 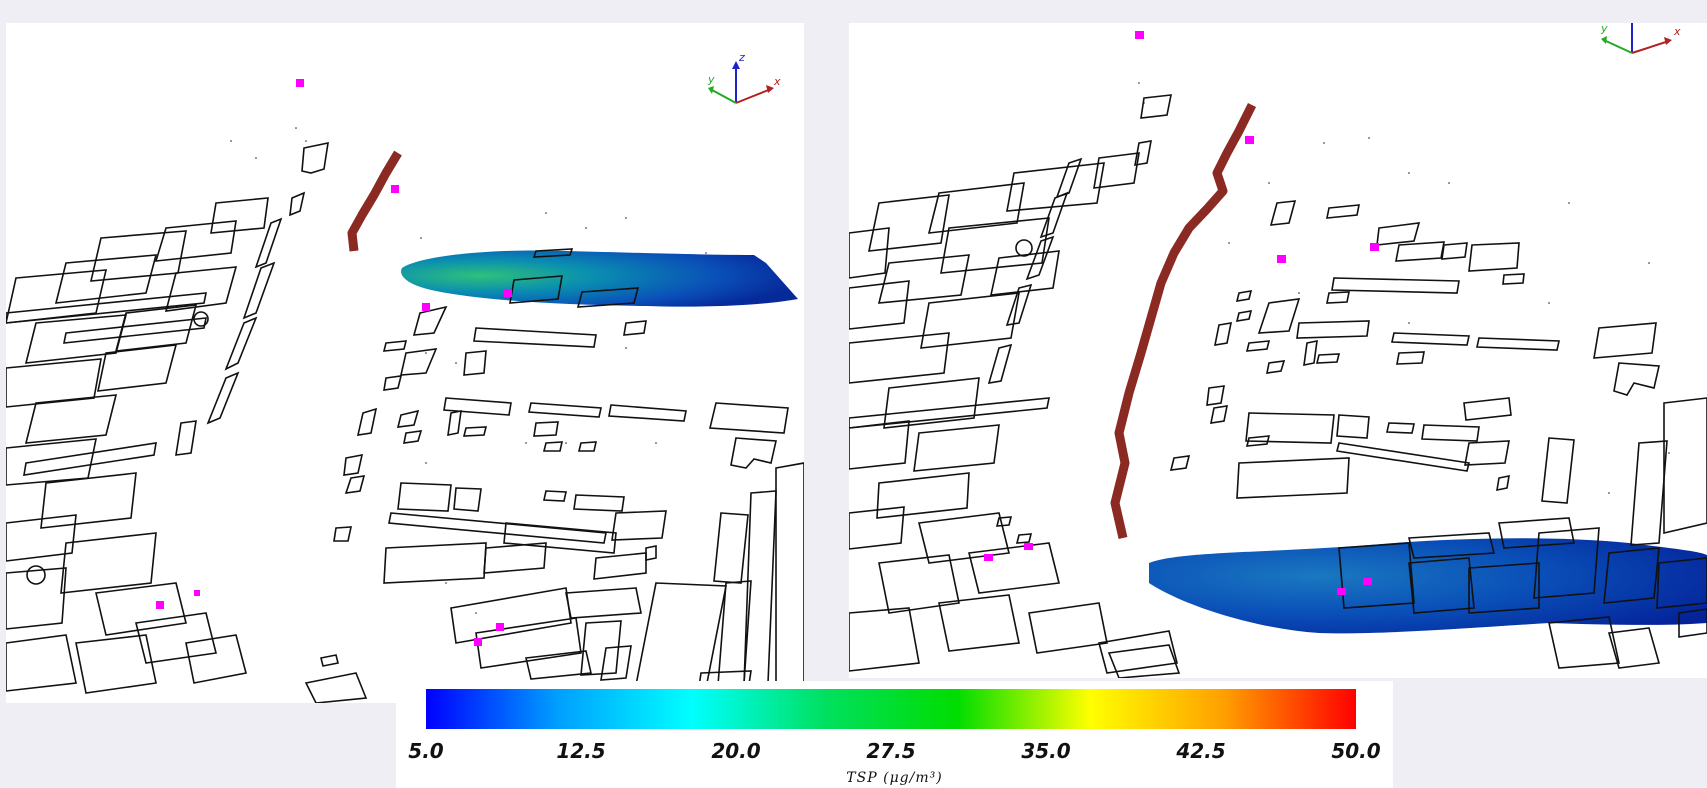 What do you see at coordinates (891, 751) in the screenshot?
I see `colorbar-tick-label: 27.5` at bounding box center [891, 751].